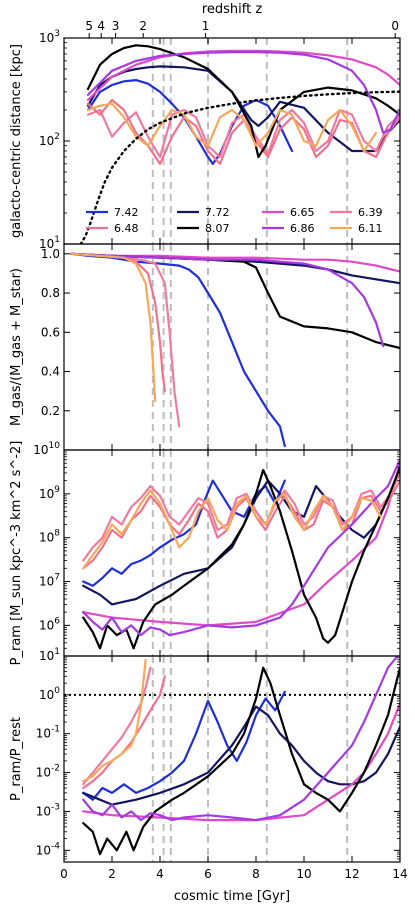 This screenshot has width=415, height=909. I want to click on y-tick-label: 10⁻¹, so click(48, 733).